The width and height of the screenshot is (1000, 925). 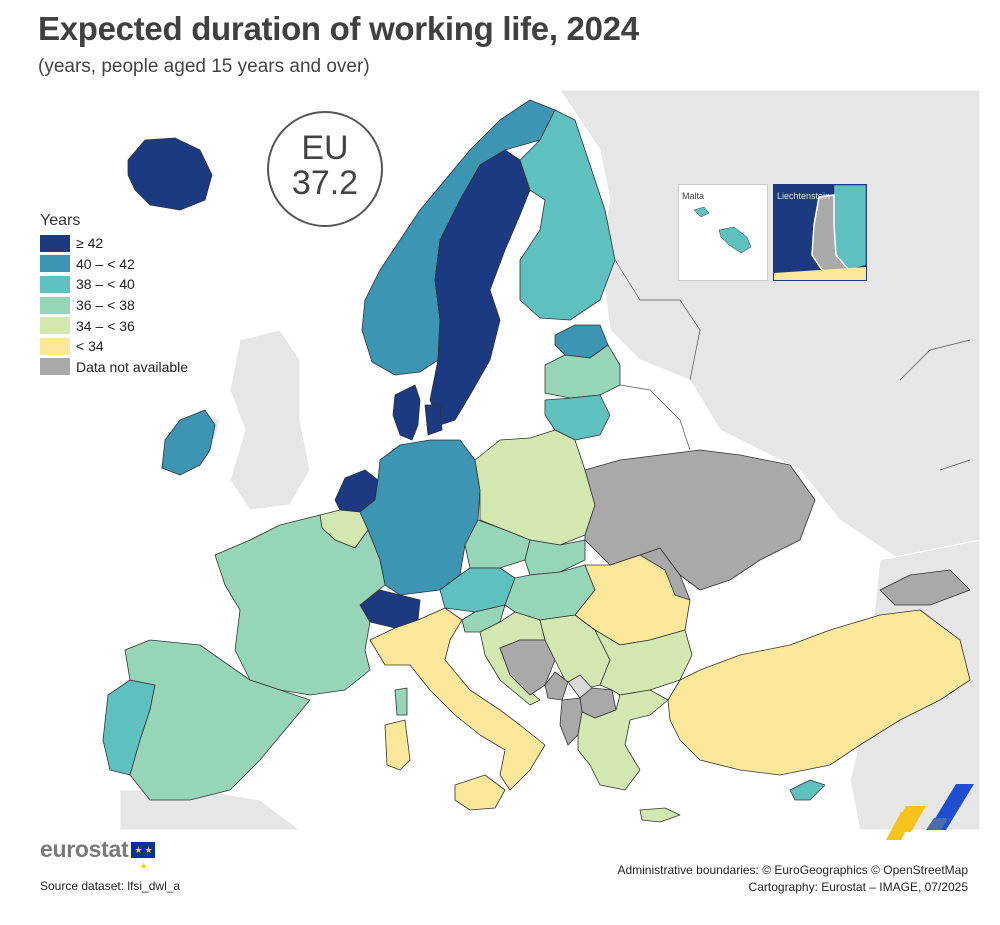 I want to click on inset-malta: Malta, so click(x=723, y=232).